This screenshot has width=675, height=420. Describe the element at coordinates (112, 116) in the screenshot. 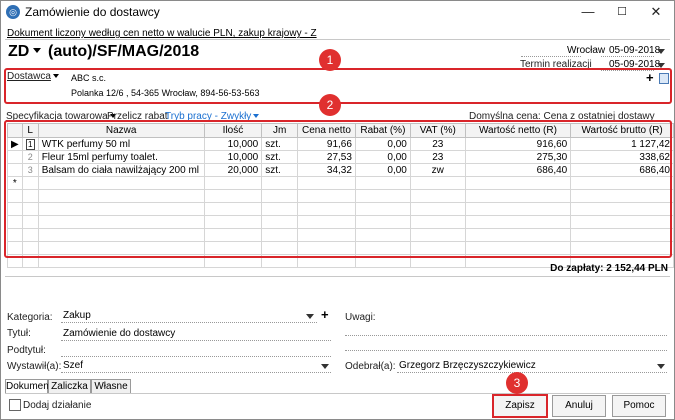

I see `spec-dropdown-icon` at that location.